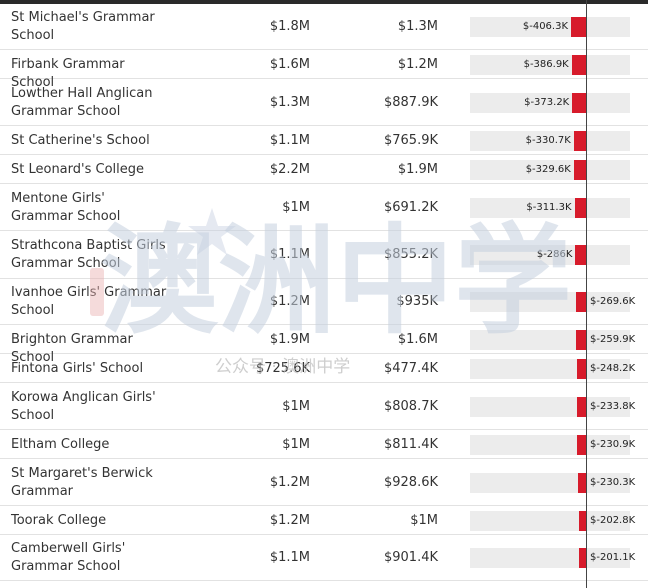  Describe the element at coordinates (417, 169) in the screenshot. I see `income-b-cell: $1.9M` at that location.